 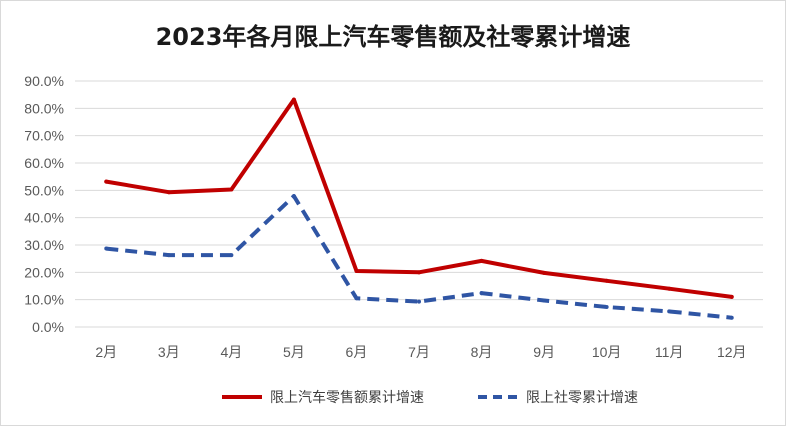 I want to click on x-tick-label: 8月, so click(x=482, y=352).